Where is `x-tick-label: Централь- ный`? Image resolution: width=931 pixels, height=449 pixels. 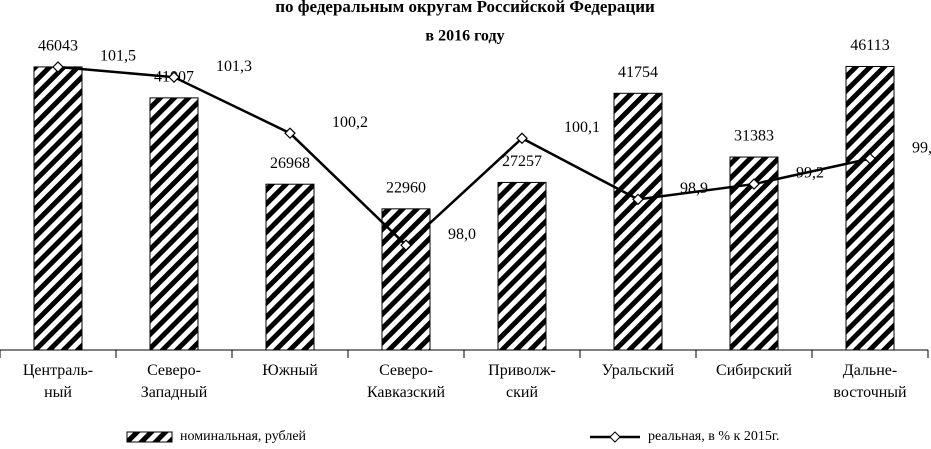 x-tick-label: Централь- ный is located at coordinates (58, 381).